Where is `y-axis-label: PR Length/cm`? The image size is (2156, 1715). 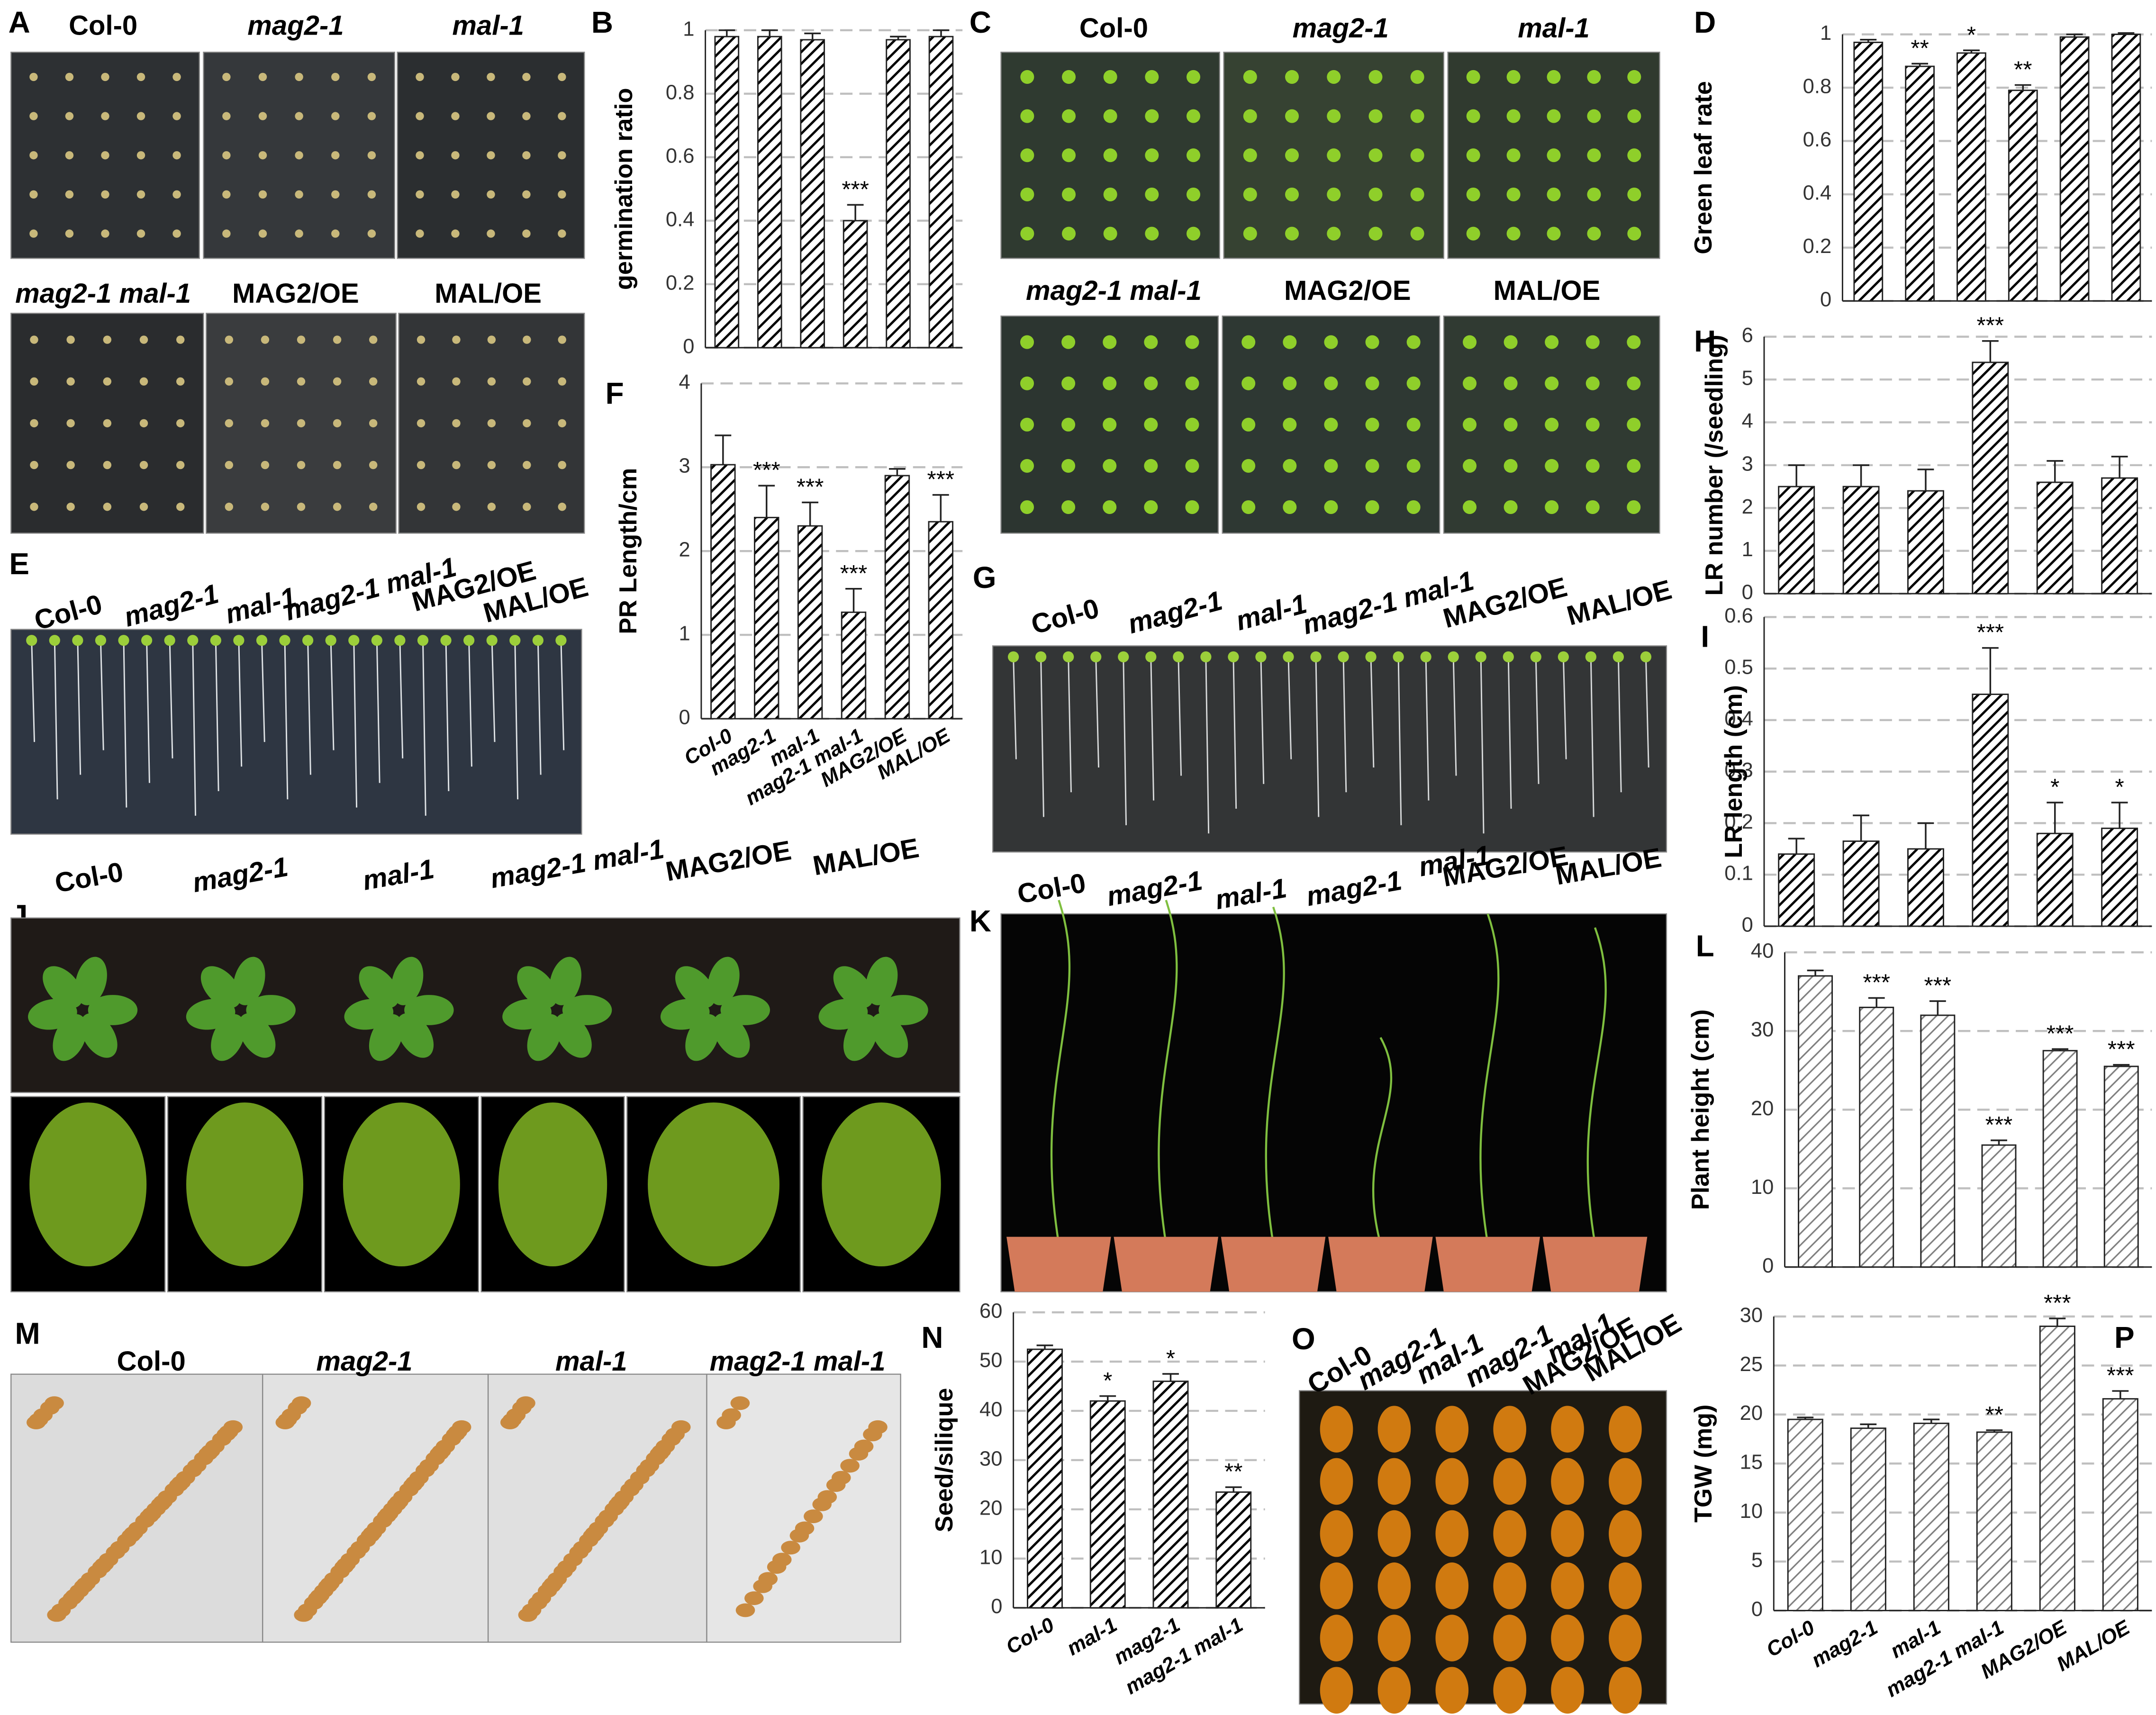 y-axis-label: PR Length/cm is located at coordinates (628, 551).